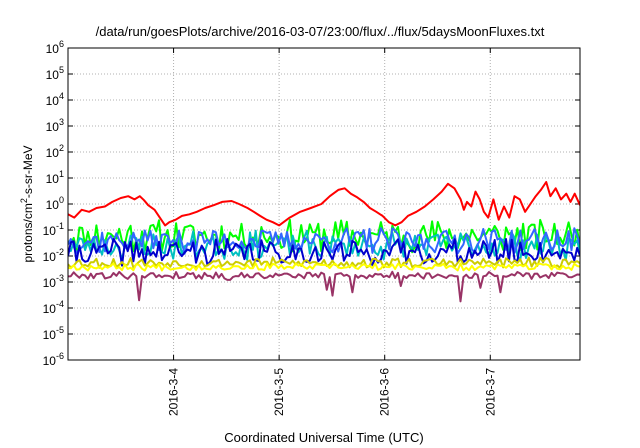 This screenshot has height=448, width=640. What do you see at coordinates (60, 226) in the screenshot?
I see `y-tick-exp: -1` at bounding box center [60, 226].